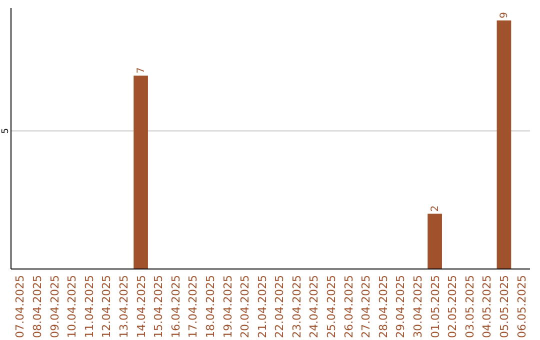 Image resolution: width=540 pixels, height=340 pixels. What do you see at coordinates (331, 306) in the screenshot?
I see `x-tick-label: 25.04.2025` at bounding box center [331, 306].